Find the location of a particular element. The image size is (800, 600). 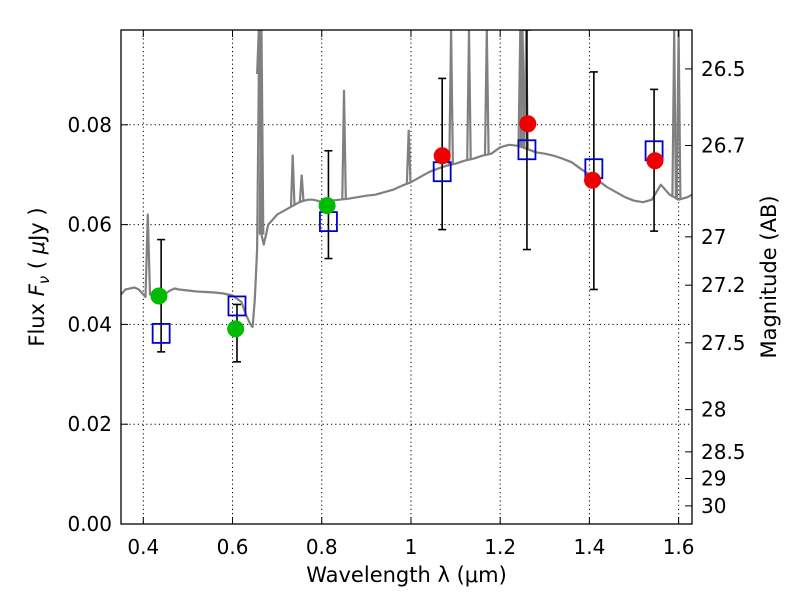

y-axis-label-part: Flux is located at coordinates (37, 321).